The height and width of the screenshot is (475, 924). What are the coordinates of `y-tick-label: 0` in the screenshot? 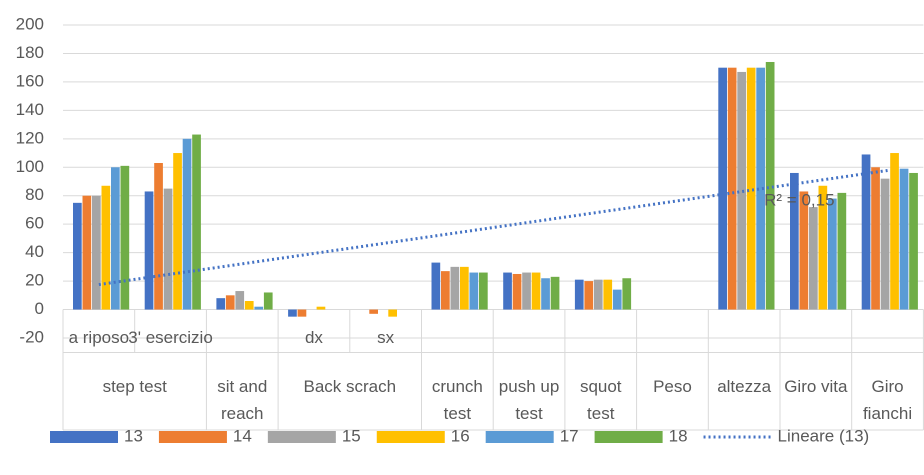 It's located at (39, 308).